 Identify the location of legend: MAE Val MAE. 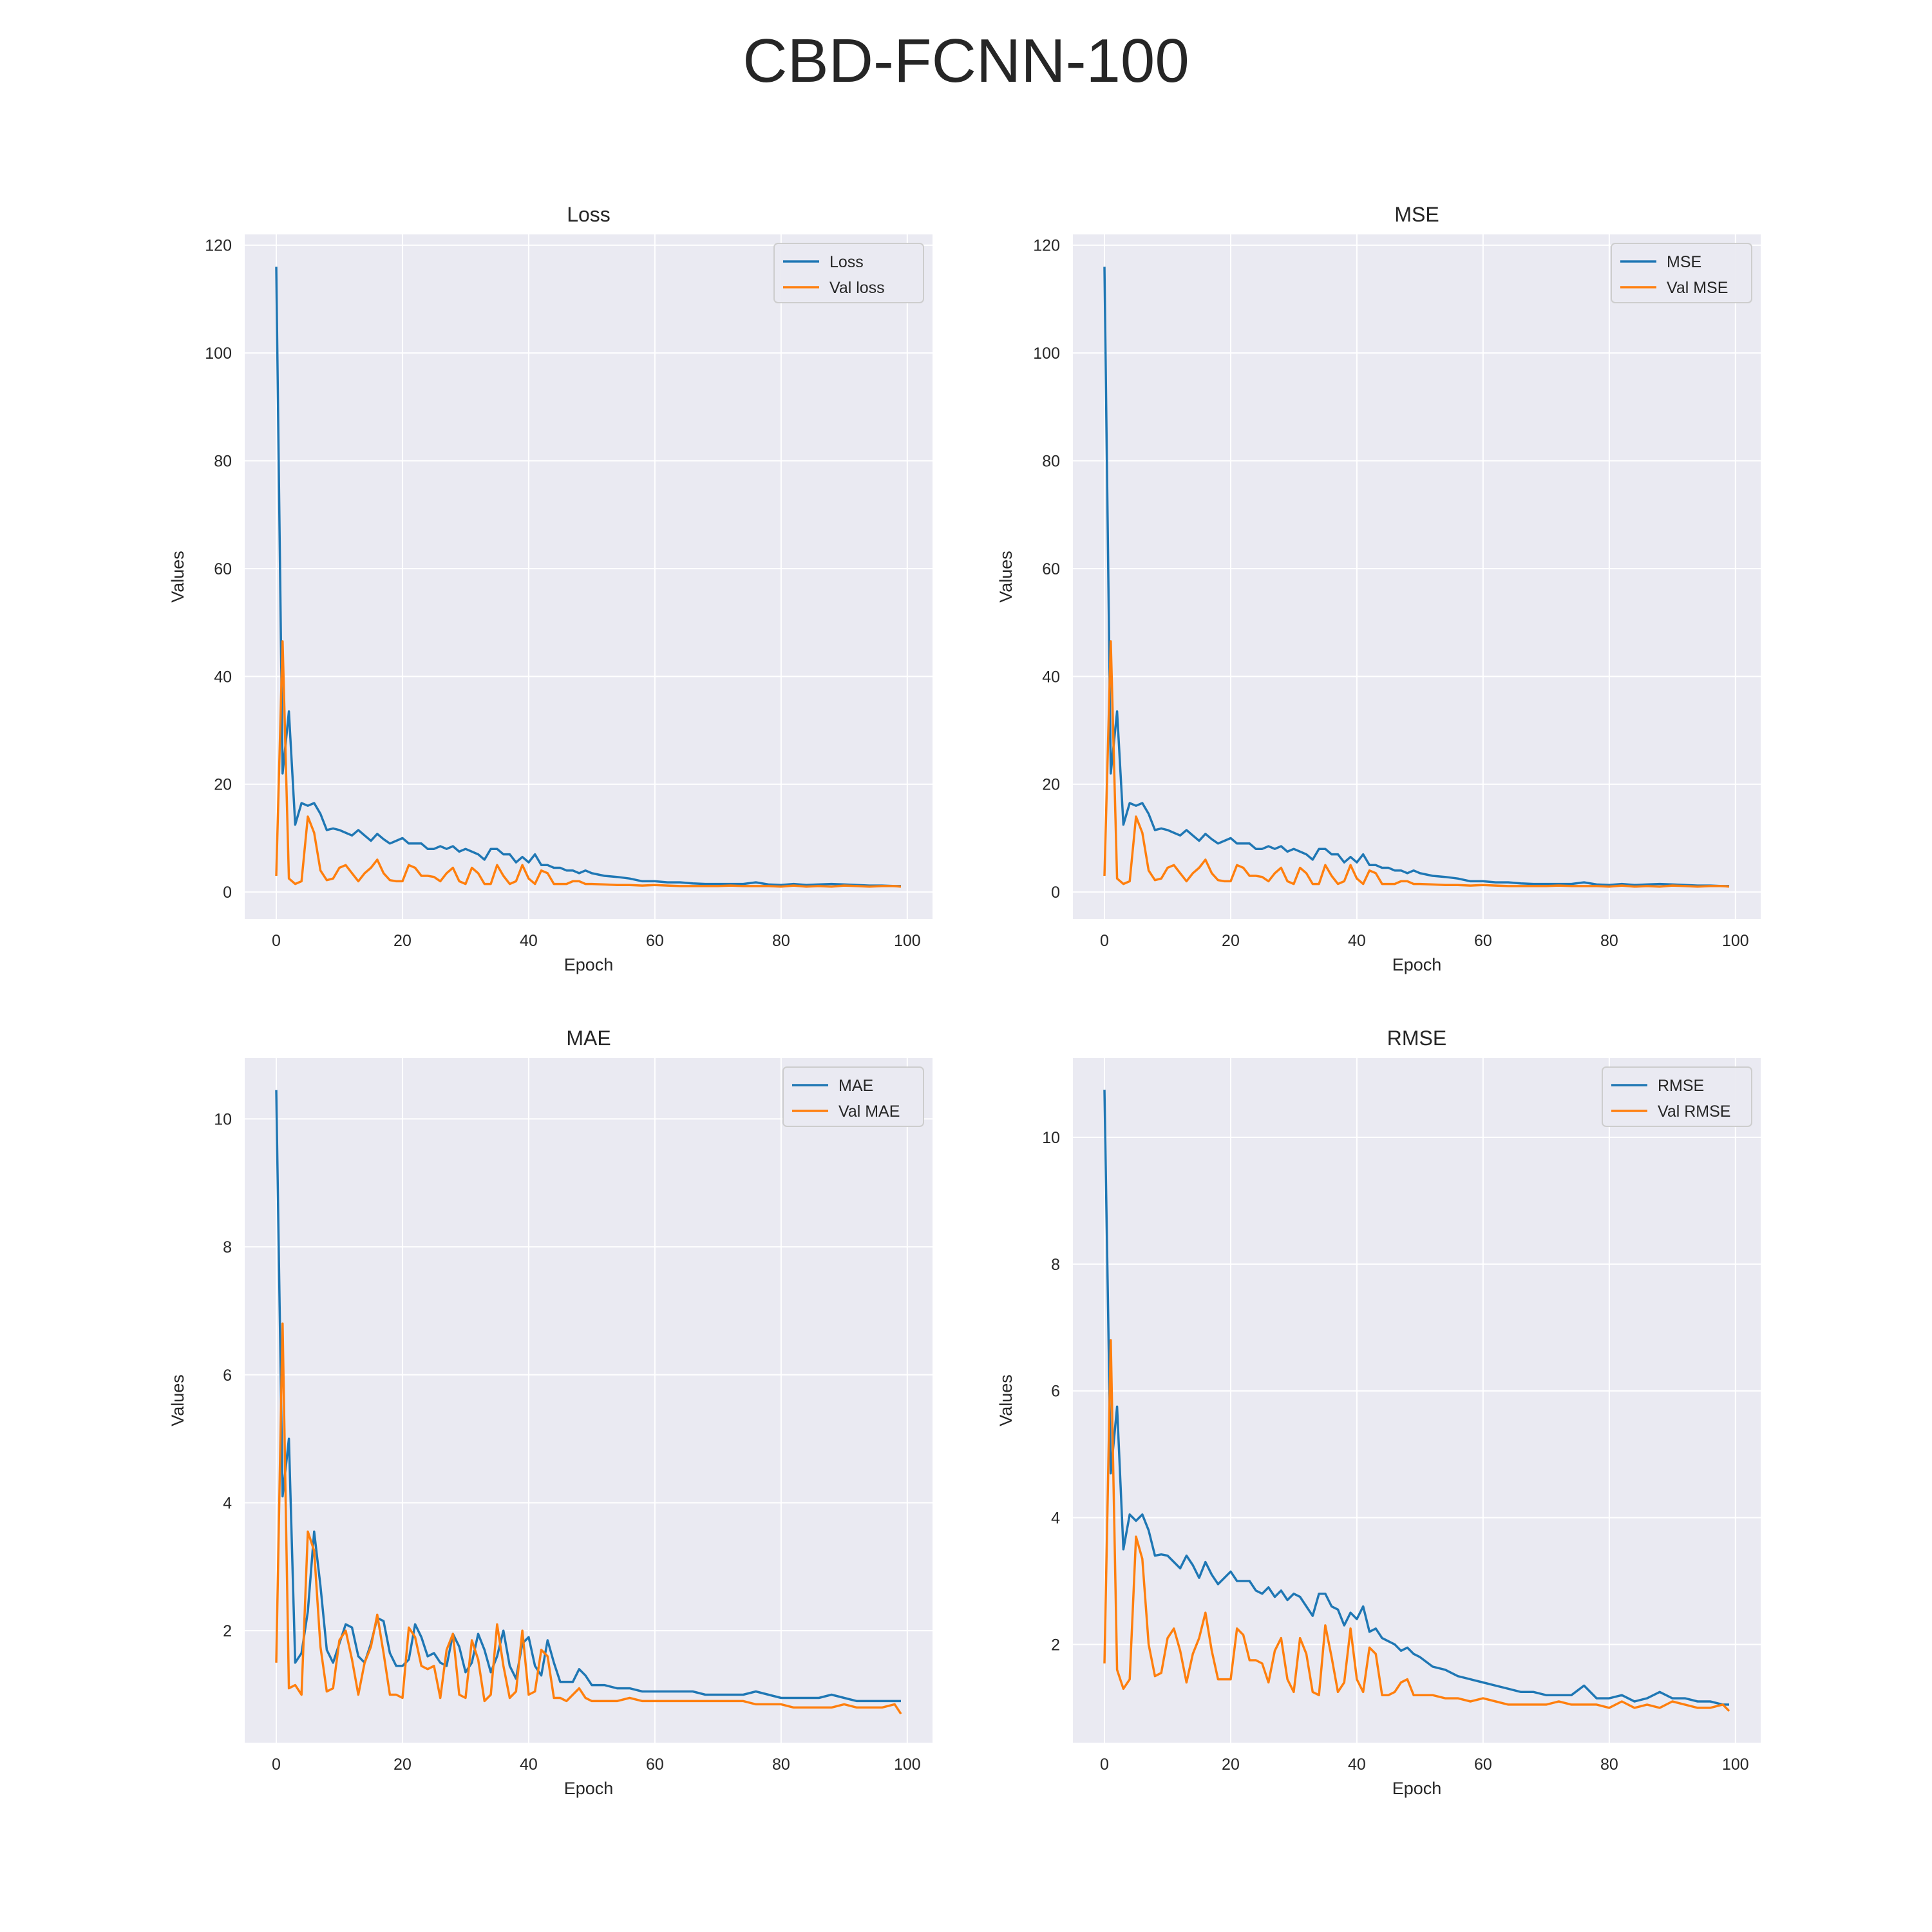
(853, 1096).